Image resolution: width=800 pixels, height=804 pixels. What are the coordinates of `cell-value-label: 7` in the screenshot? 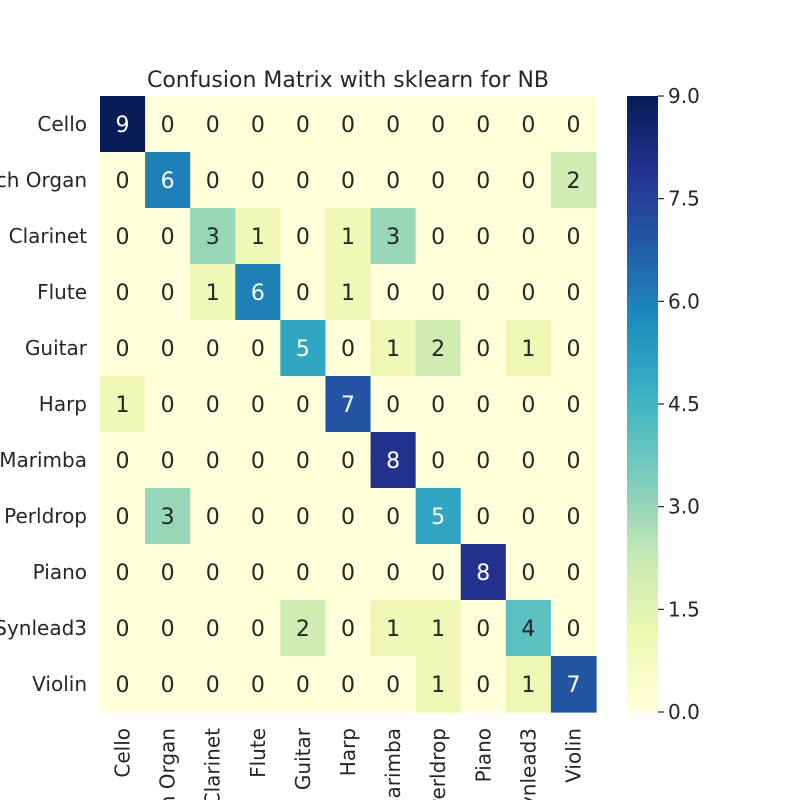 It's located at (348, 405).